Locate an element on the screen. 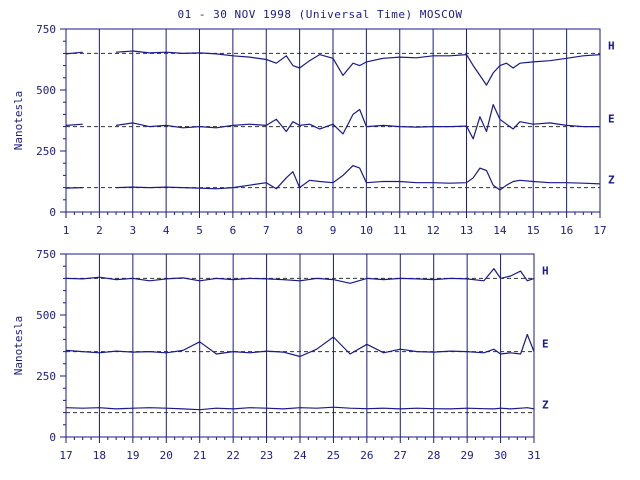  x-tick-label: 5 is located at coordinates (199, 230).